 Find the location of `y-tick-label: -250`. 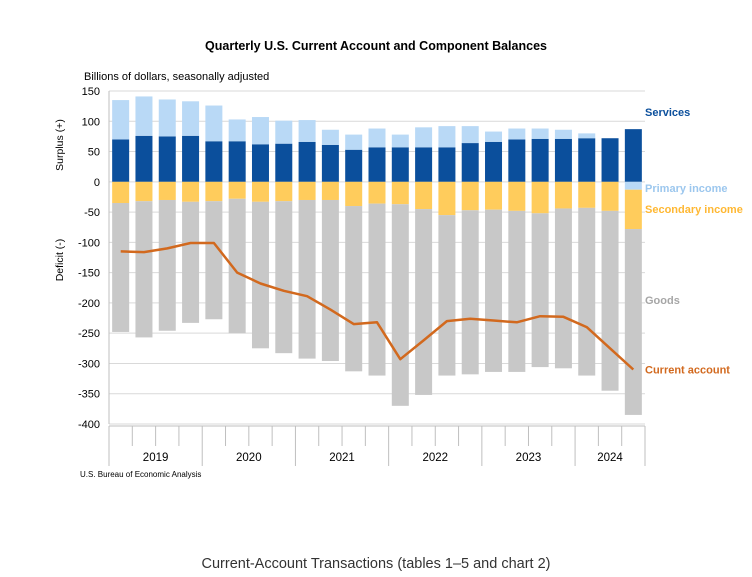

y-tick-label: -250 is located at coordinates (89, 334).